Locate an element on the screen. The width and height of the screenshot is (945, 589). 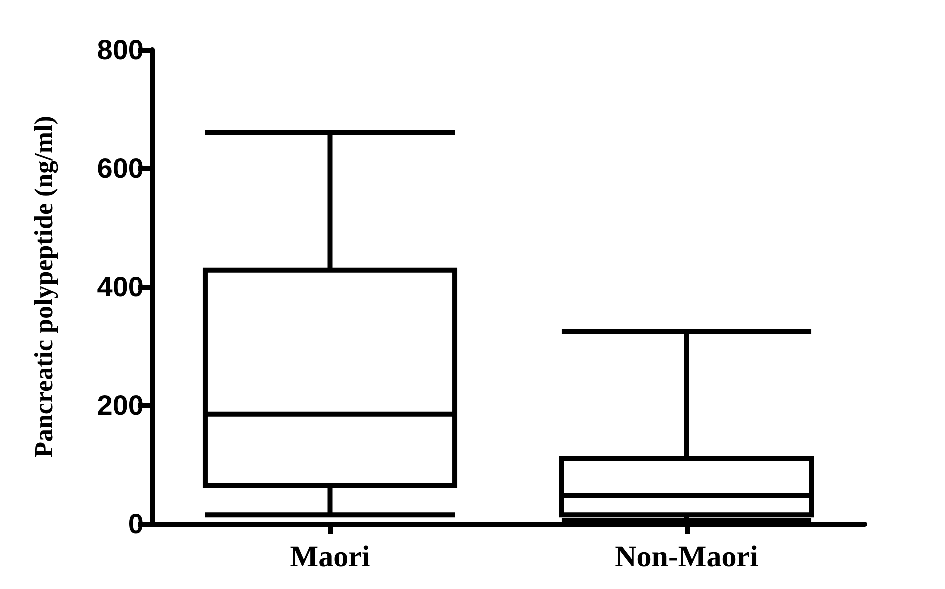
y-tick-label: 600 is located at coordinates (120, 168).